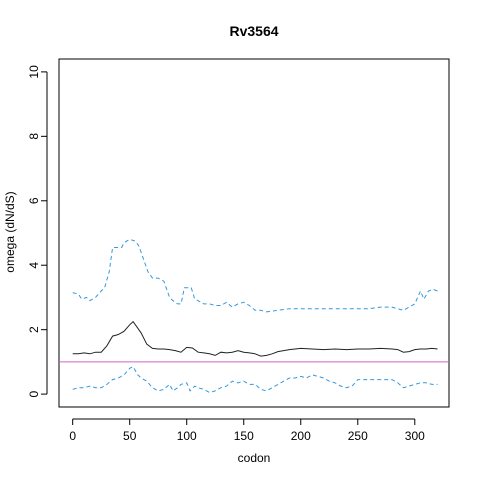 The height and width of the screenshot is (480, 480). Describe the element at coordinates (253, 31) in the screenshot. I see `chart-title: Rv3564` at that location.